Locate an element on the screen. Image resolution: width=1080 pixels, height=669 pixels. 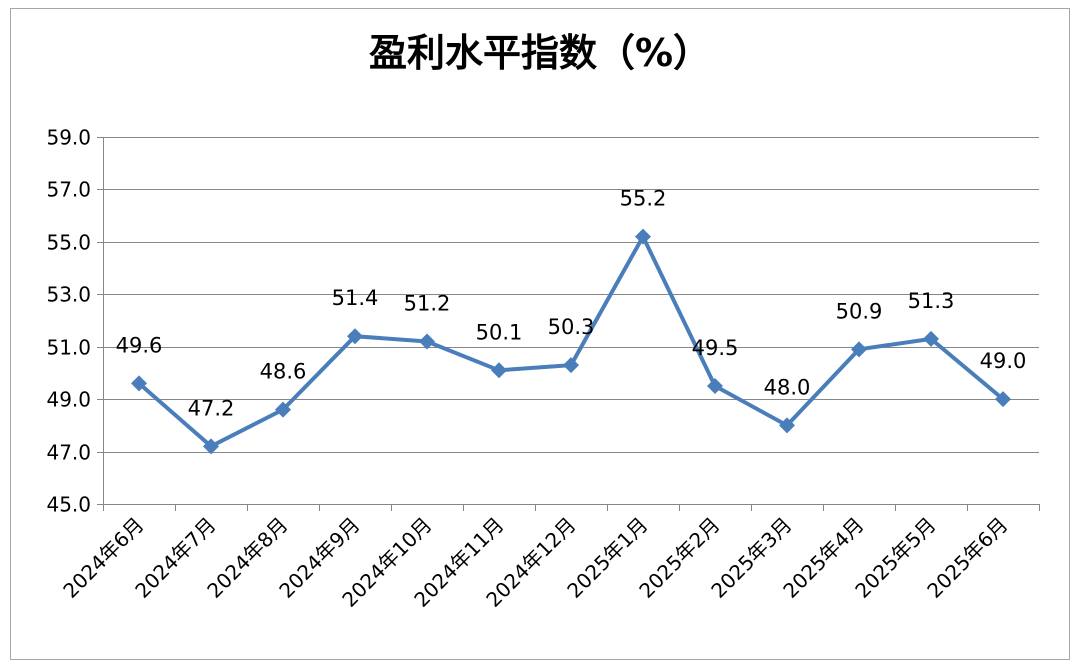
y-tick-label: 53.0 is located at coordinates (68, 295).